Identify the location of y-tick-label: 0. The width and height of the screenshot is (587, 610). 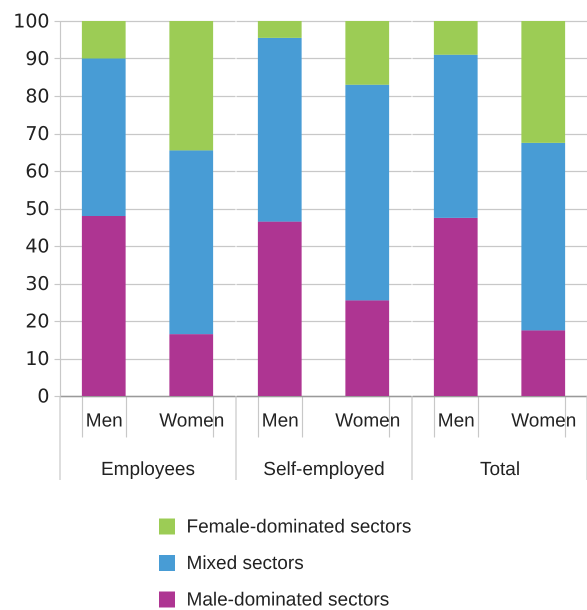
(43, 397).